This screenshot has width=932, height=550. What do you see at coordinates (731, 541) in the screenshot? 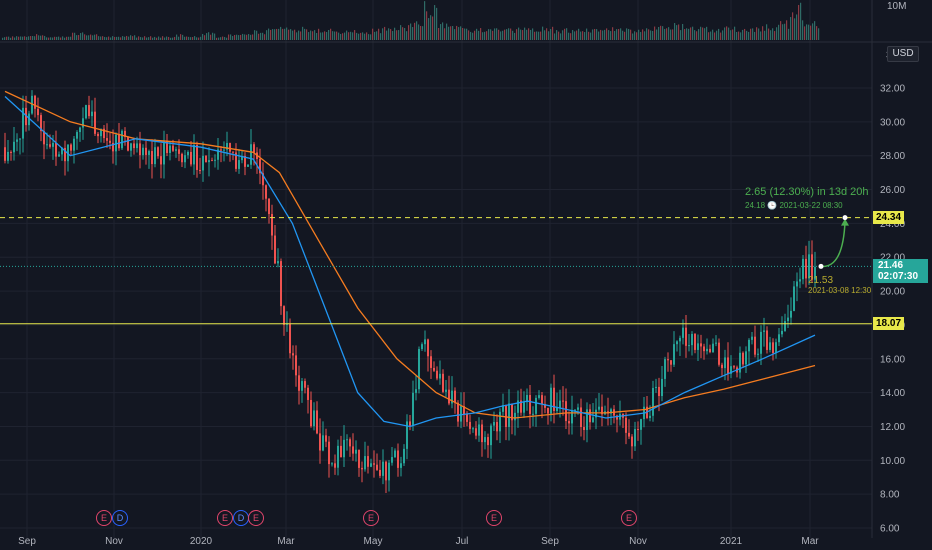
I see `x-axis-tick-label: 2021` at bounding box center [731, 541].